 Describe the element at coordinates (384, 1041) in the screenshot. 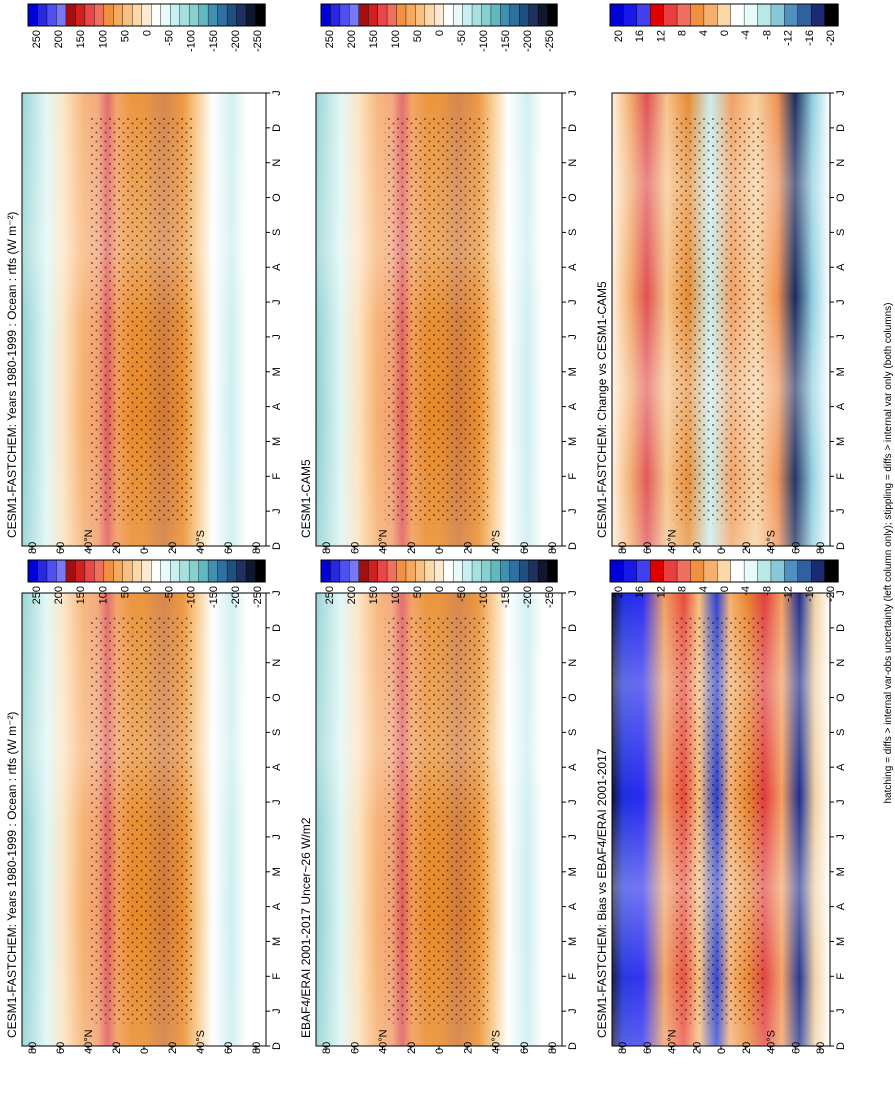

I see `lat-tick-label: 40°N` at that location.